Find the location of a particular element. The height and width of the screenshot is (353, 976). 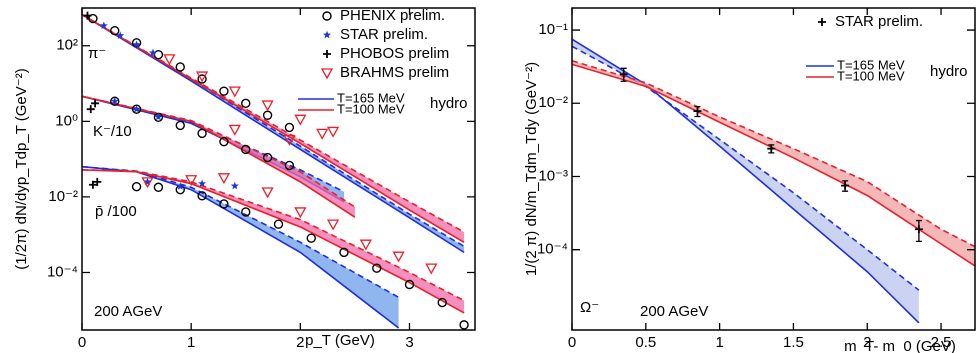

annotation: π⁻ is located at coordinates (97, 53).